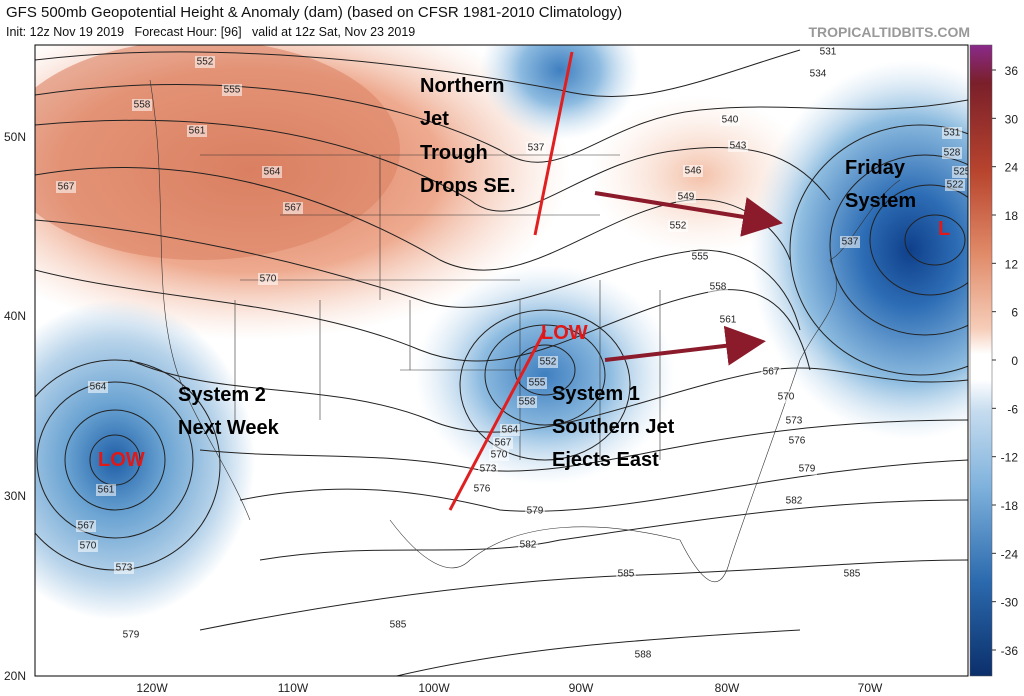  I want to click on contour-label: 540, so click(730, 120).